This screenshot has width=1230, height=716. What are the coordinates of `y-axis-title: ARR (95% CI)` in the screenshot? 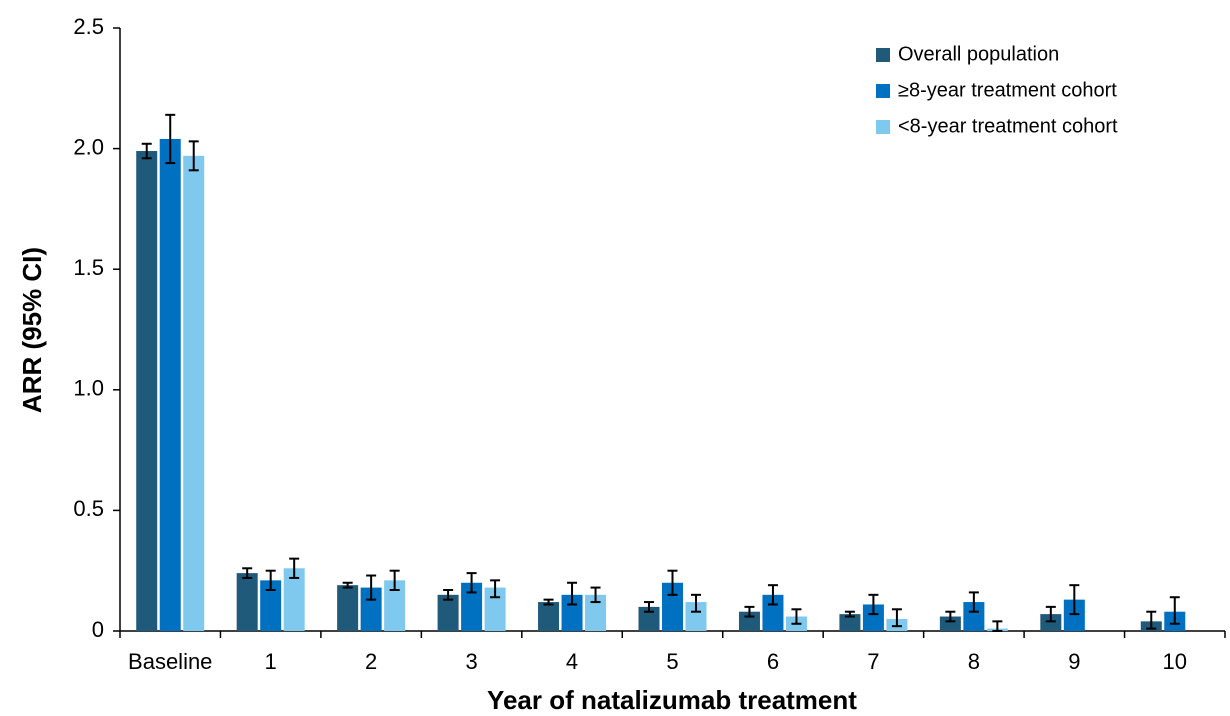 It's located at (32, 330).